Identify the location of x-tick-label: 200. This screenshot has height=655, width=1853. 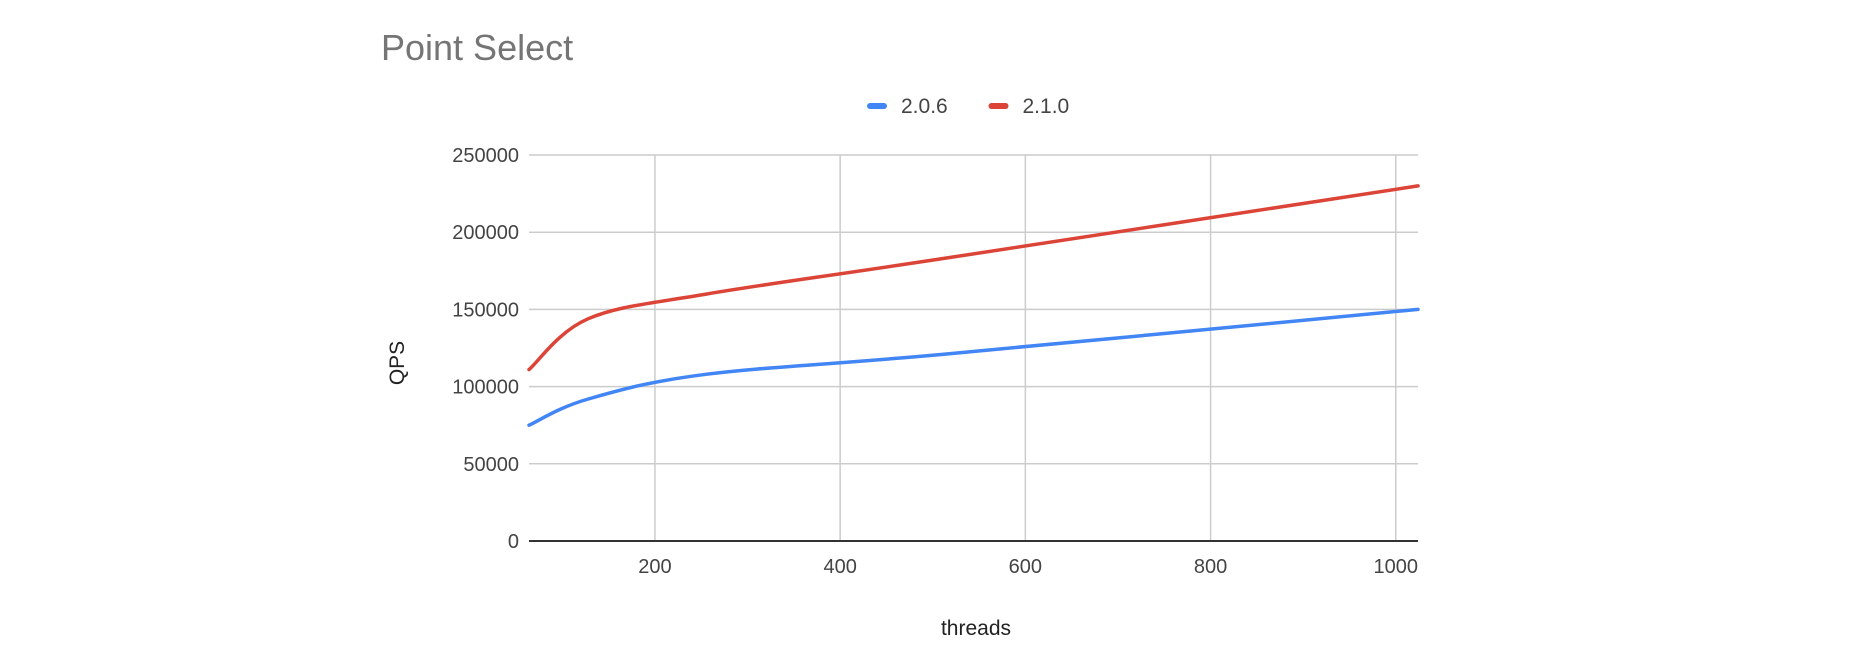
(654, 567).